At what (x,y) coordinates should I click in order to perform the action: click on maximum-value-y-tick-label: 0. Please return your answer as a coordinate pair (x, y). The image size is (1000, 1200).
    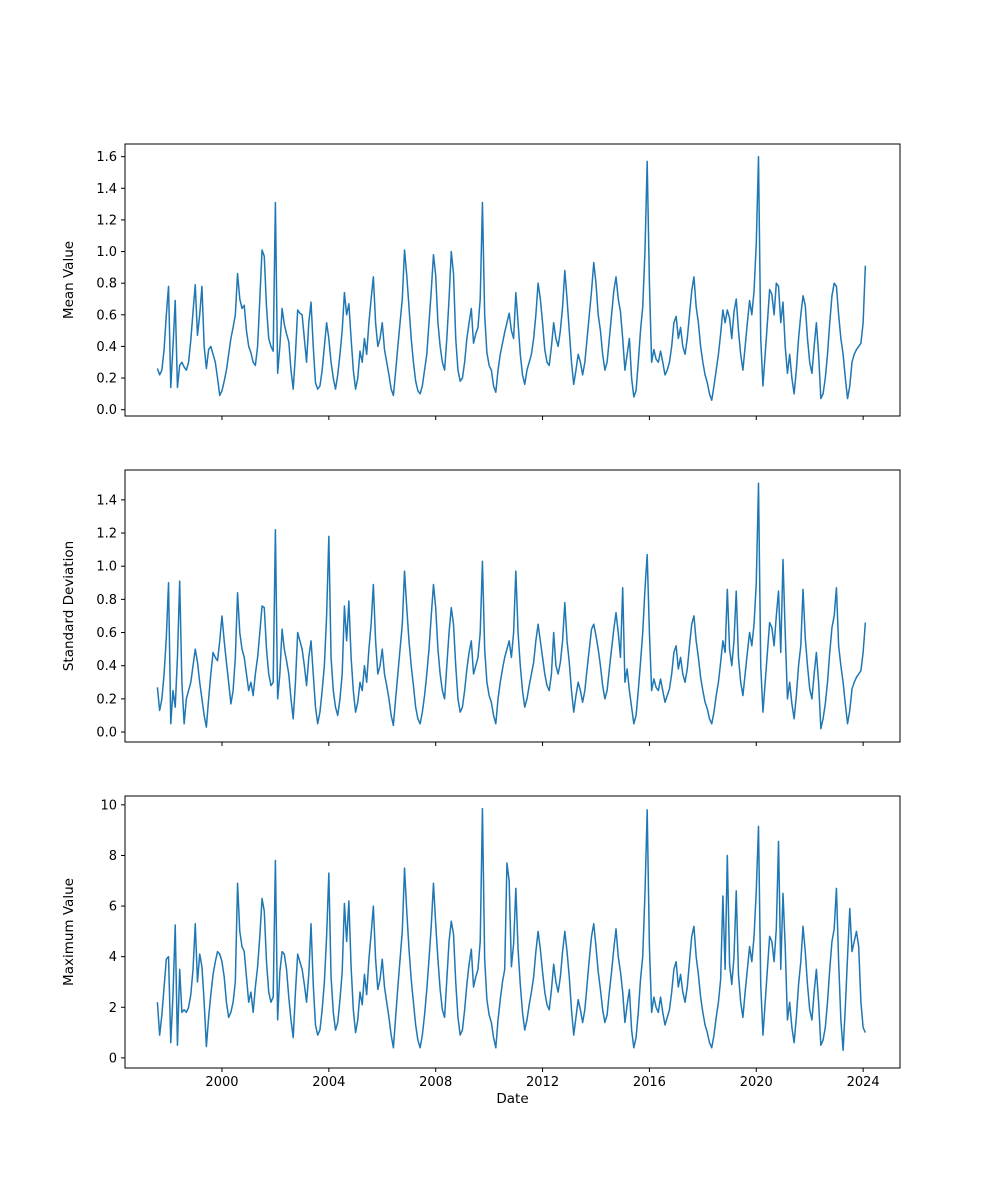
    Looking at the image, I should click on (113, 1058).